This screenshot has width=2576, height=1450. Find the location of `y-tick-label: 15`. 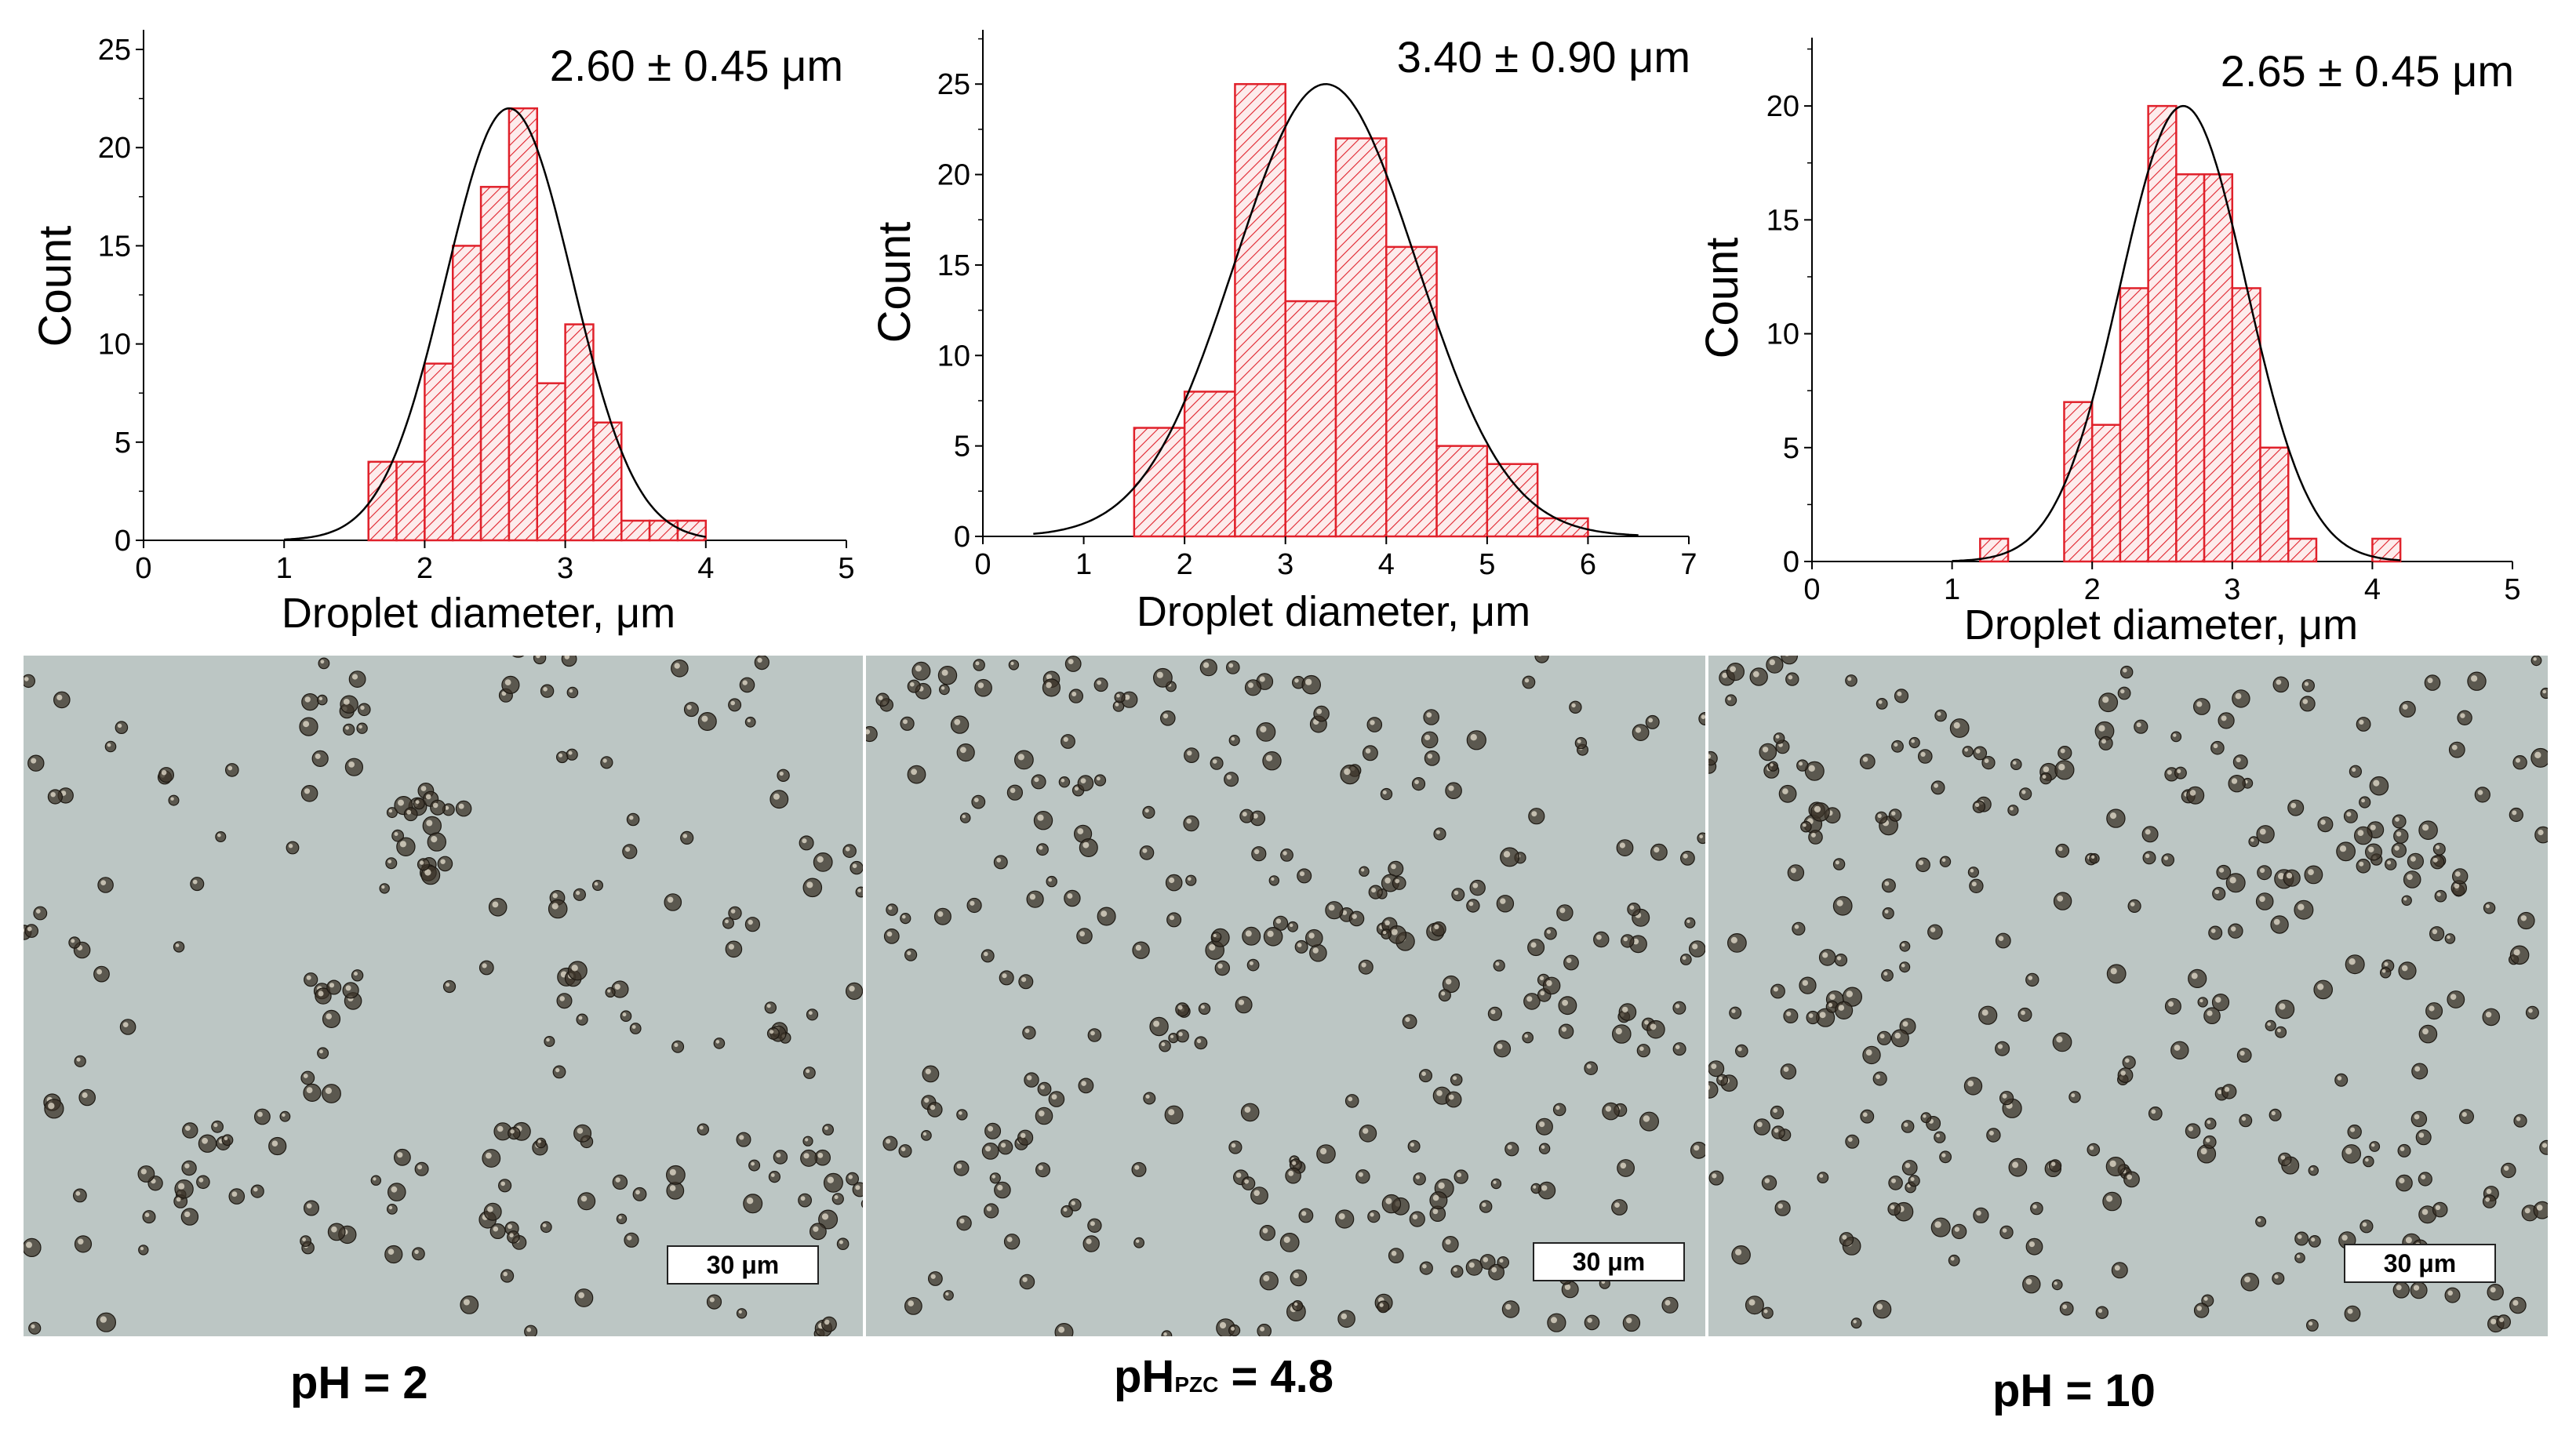

y-tick-label: 15 is located at coordinates (953, 265).